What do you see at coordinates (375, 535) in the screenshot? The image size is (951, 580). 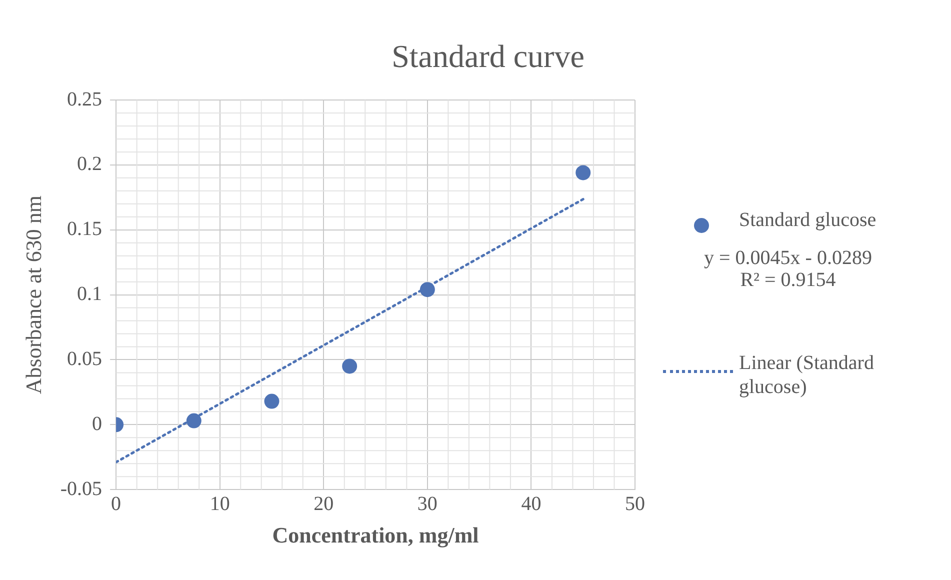 I see `x-axis-title: Concentration, mg/ml` at bounding box center [375, 535].